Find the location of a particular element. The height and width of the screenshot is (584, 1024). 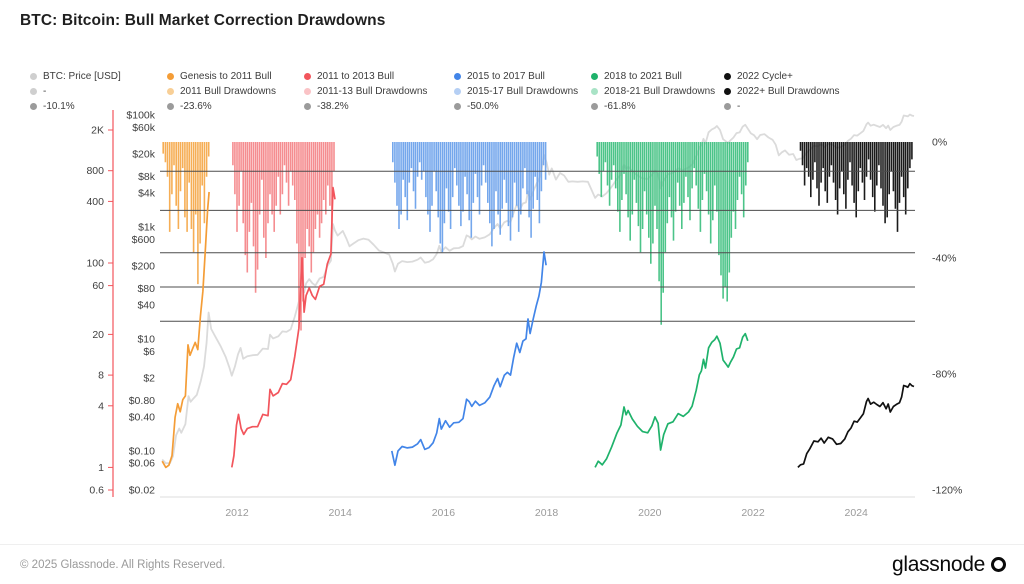

year-tick: 2024 is located at coordinates (857, 513).